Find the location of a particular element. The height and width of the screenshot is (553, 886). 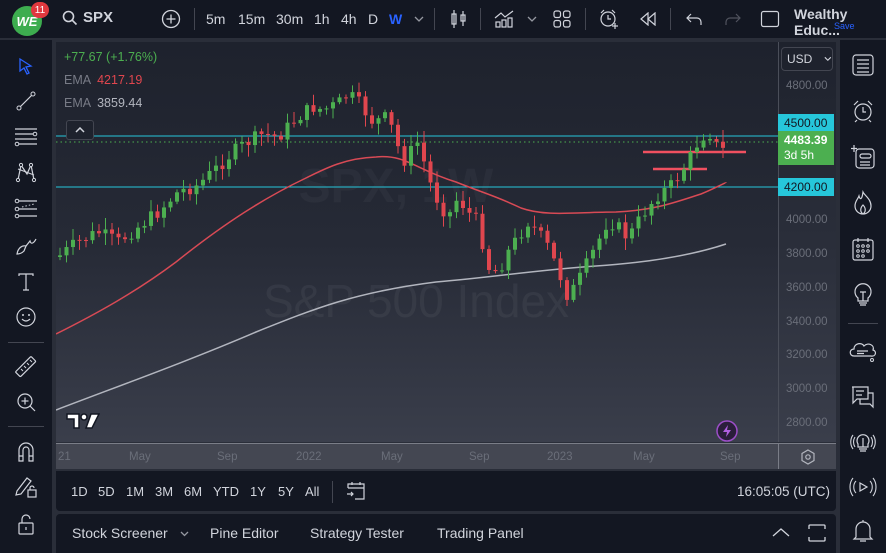

interval-5m: 5m is located at coordinates (216, 19).